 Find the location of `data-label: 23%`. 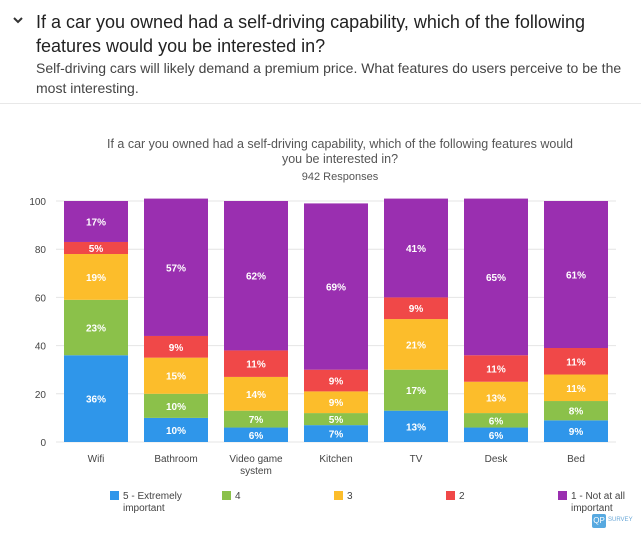

data-label: 23% is located at coordinates (96, 329).